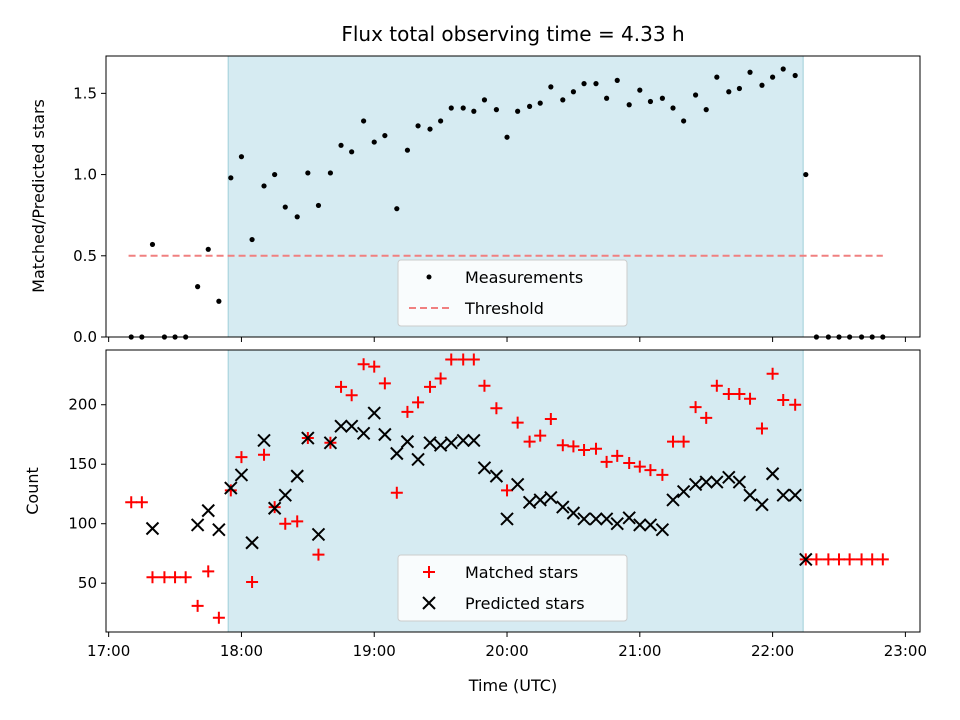  Describe the element at coordinates (905, 651) in the screenshot. I see `x-tick-label: 23:00` at that location.